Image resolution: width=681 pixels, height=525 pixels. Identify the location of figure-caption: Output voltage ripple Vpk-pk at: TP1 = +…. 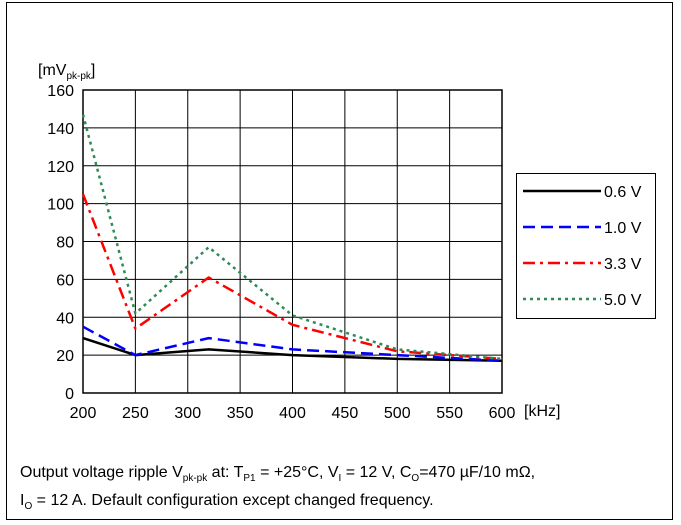
(278, 488).